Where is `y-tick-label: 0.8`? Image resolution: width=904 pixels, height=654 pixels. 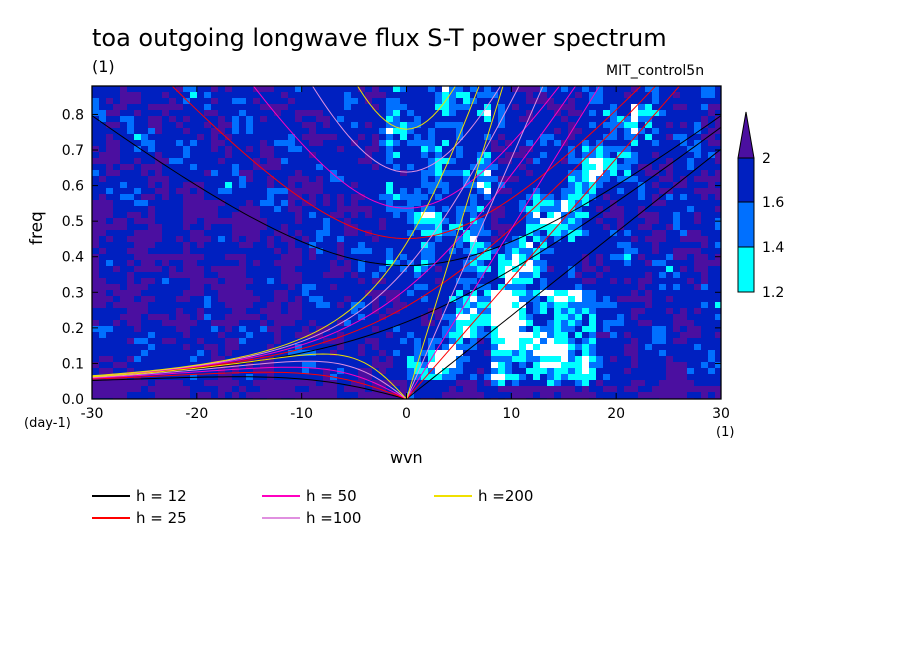 y-tick-label: 0.8 is located at coordinates (73, 115).